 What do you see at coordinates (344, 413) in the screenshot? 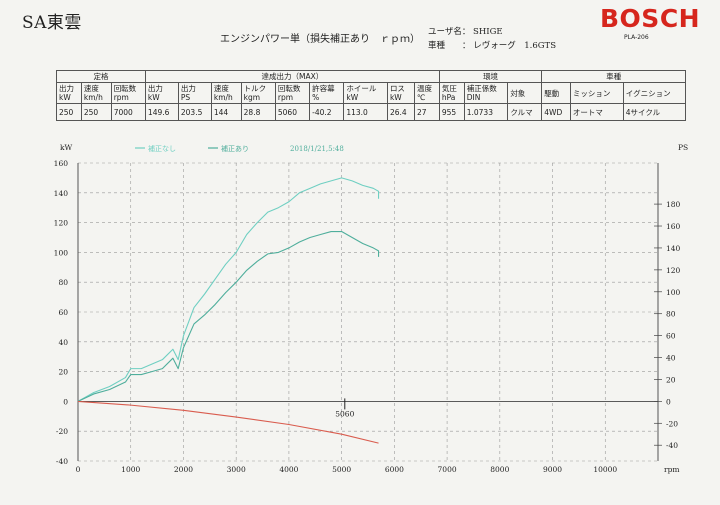
I see `annotation-label: 5060` at bounding box center [344, 413].